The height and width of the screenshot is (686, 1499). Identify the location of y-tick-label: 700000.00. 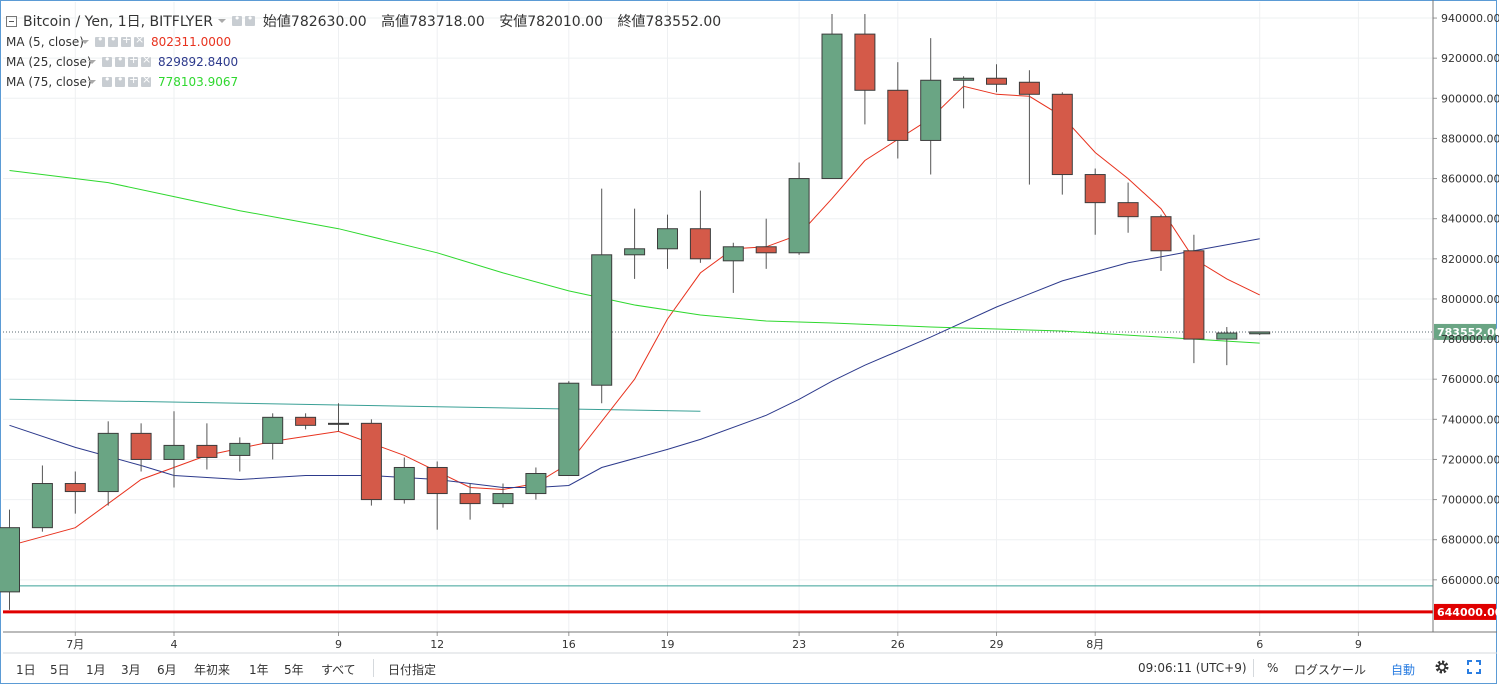
(1470, 500).